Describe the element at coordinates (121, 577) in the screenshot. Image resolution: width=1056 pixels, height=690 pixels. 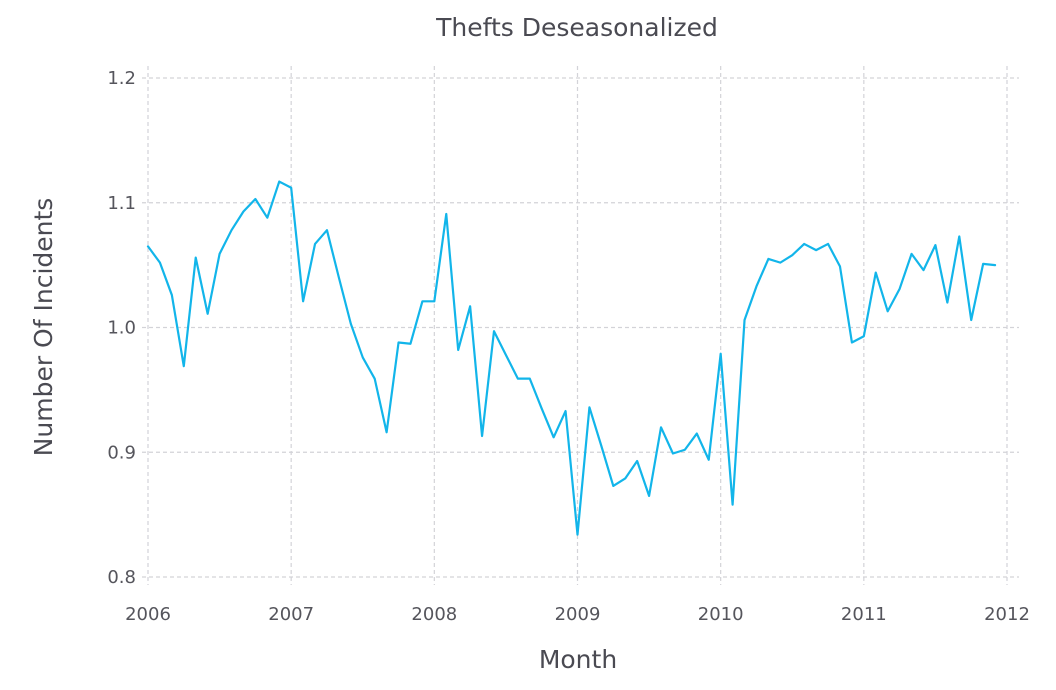
I see `y-tick-label: 0.8` at that location.